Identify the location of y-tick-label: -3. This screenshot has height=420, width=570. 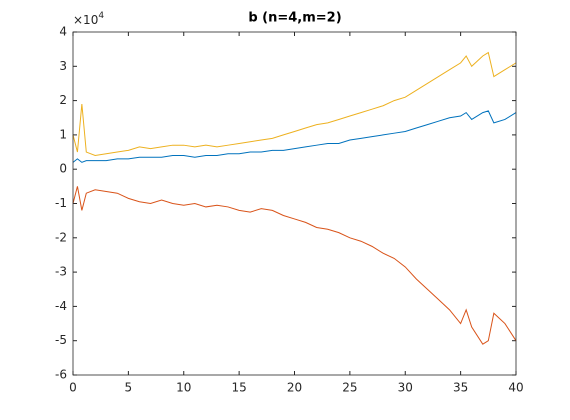
(61, 272).